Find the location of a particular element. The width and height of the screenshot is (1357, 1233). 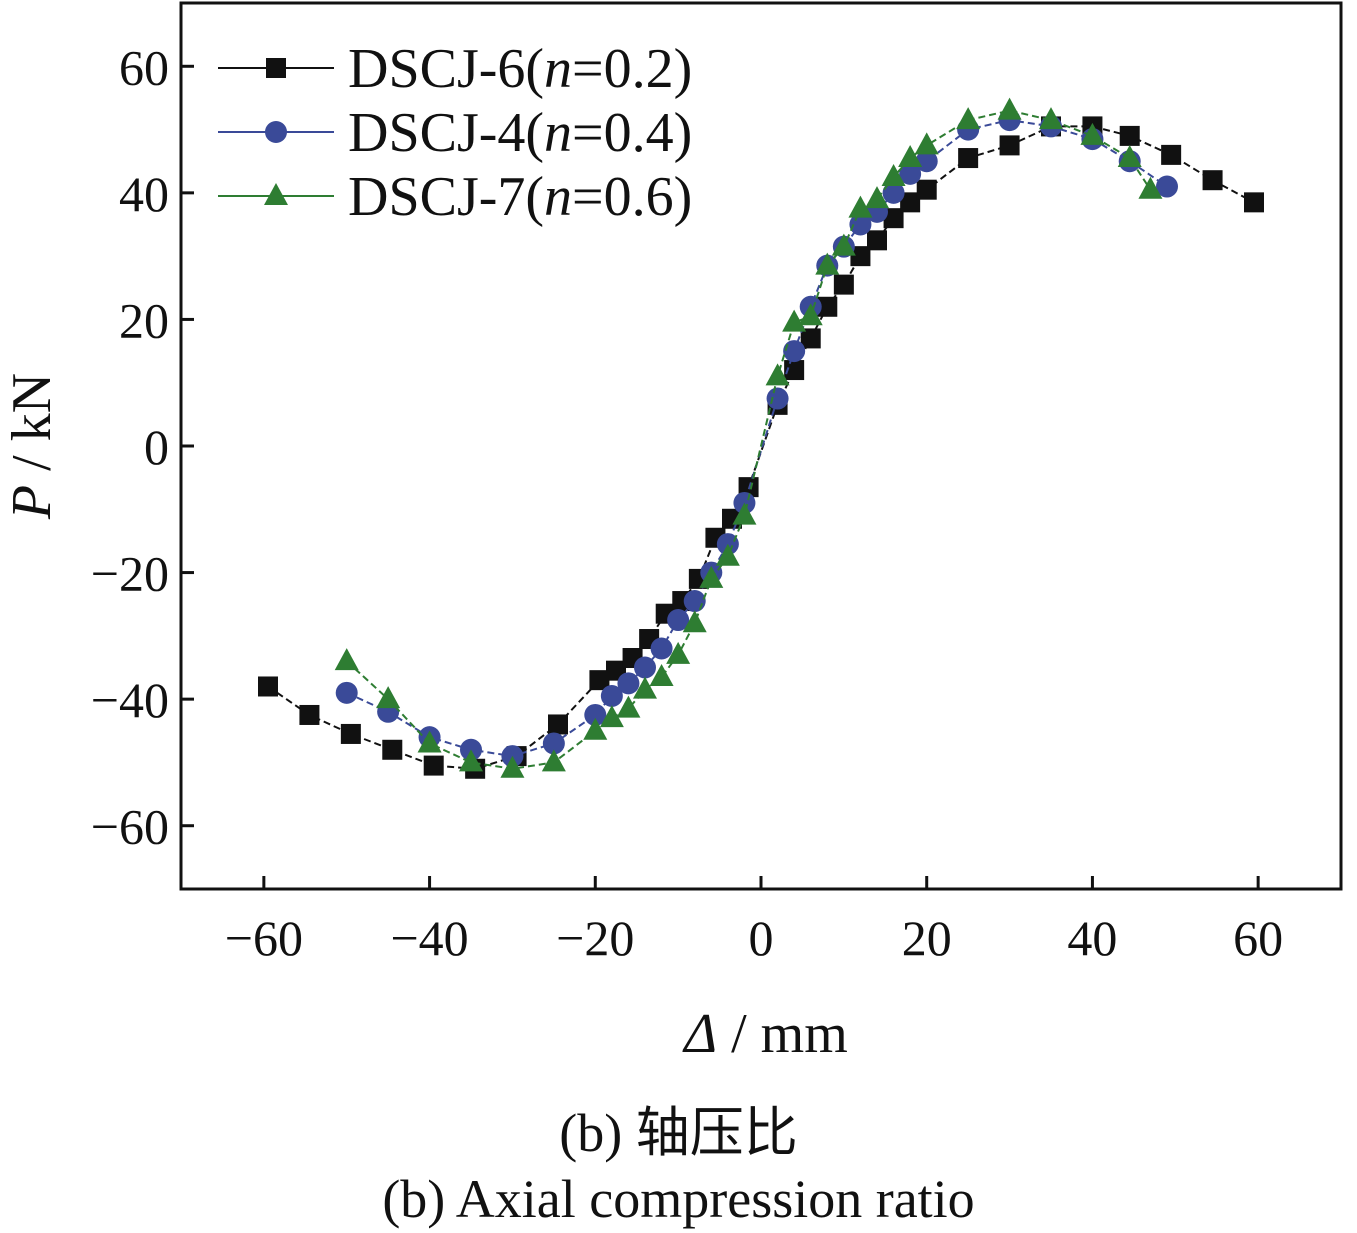

legend-item: DSCJ-6(n=0.2) is located at coordinates (455, 69).